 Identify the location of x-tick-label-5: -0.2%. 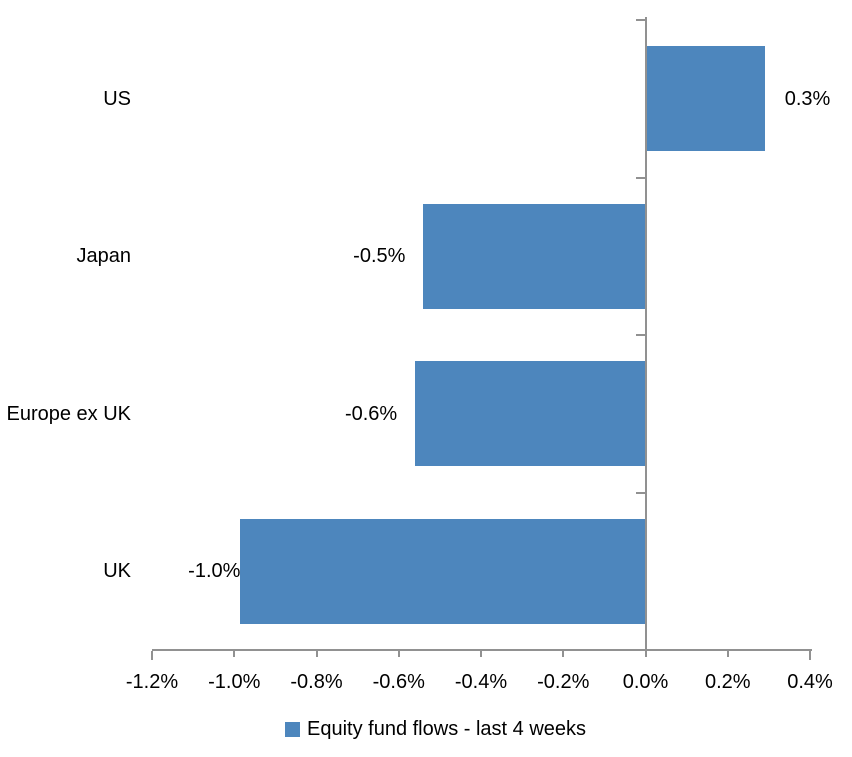
(563, 682).